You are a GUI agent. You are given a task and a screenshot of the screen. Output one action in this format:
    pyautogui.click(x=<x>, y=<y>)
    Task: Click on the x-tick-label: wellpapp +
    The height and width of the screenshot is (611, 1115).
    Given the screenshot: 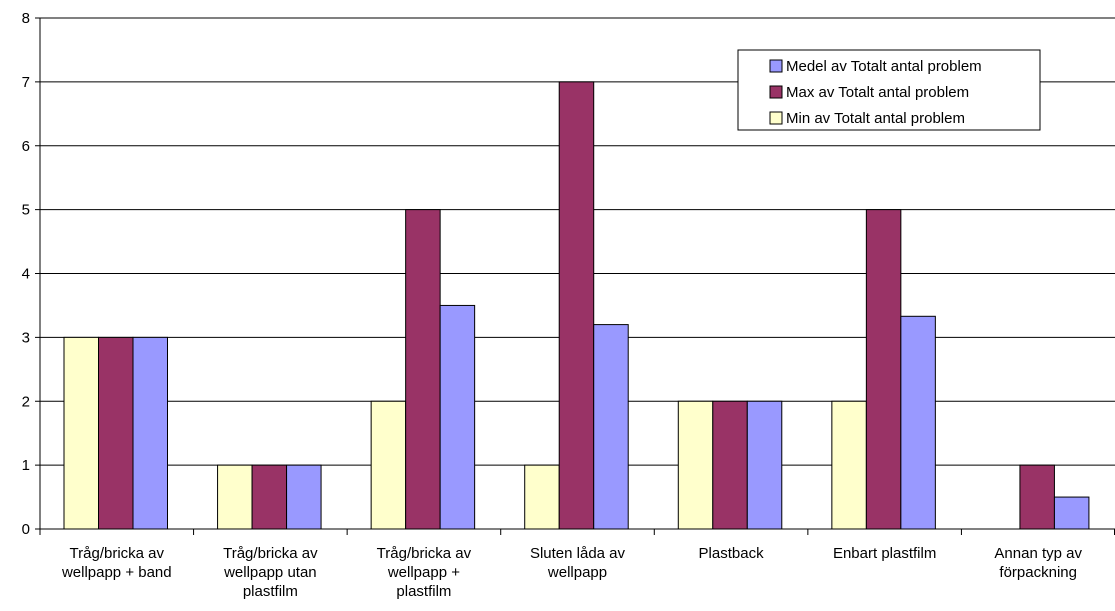 What is the action you would take?
    pyautogui.click(x=423, y=572)
    